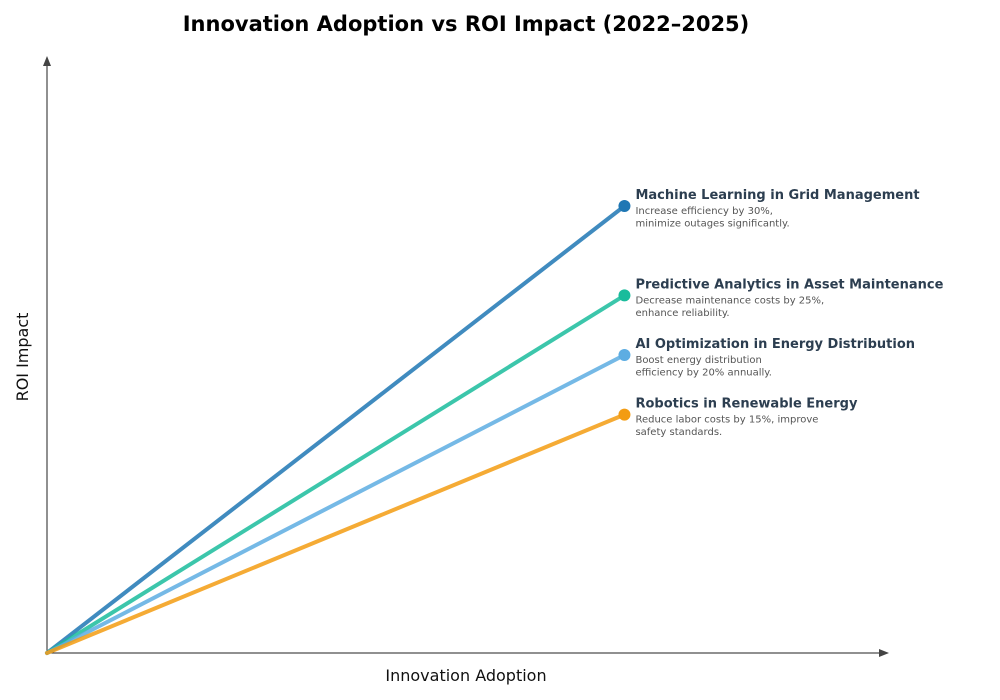 This screenshot has width=1000, height=700. Describe the element at coordinates (712, 224) in the screenshot. I see `series-description-line: minimize outages significantly.` at that location.